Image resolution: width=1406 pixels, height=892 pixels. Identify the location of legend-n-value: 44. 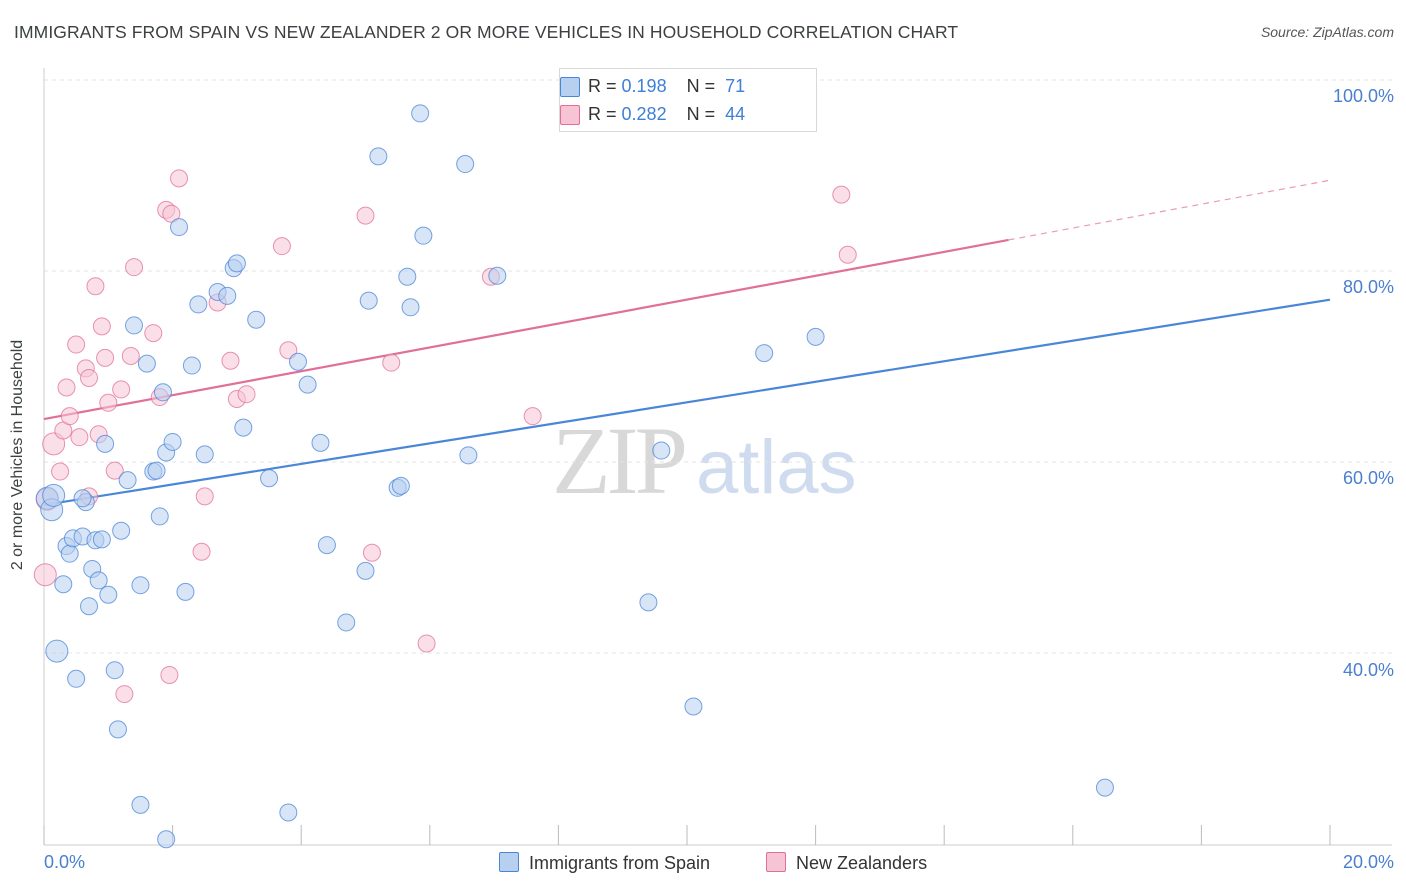
(735, 114).